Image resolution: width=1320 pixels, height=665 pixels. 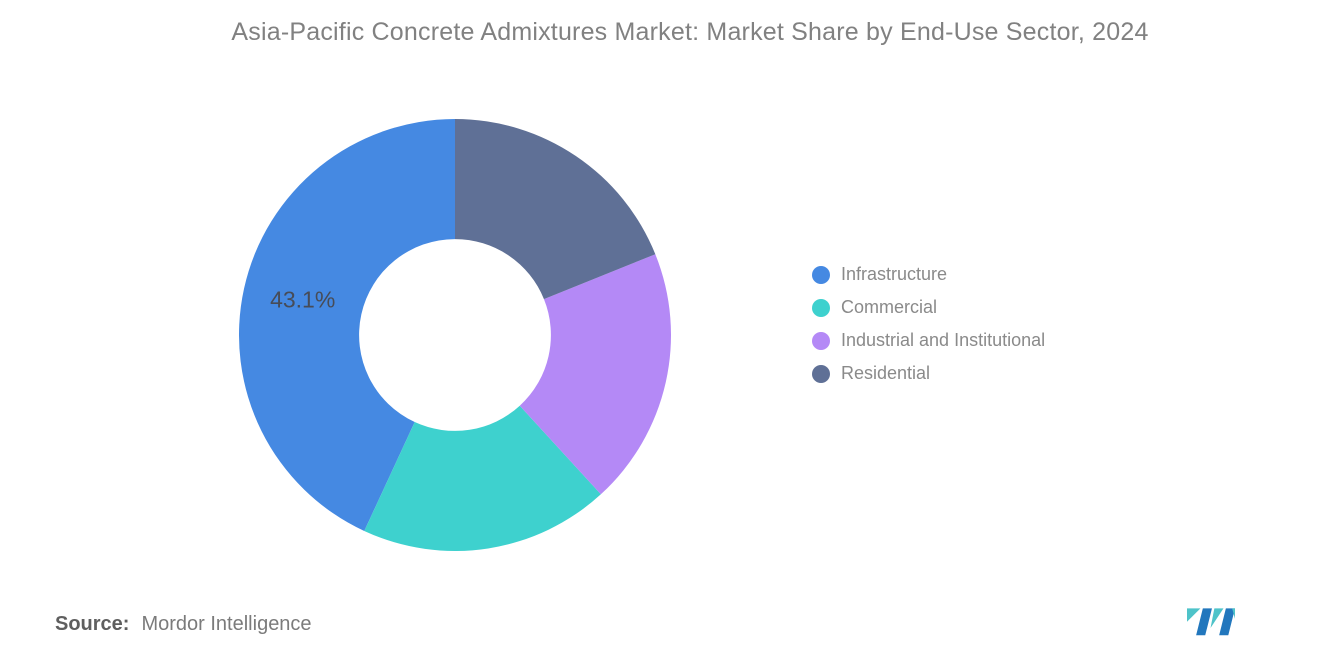 I want to click on legend-label: Residential, so click(x=886, y=373).